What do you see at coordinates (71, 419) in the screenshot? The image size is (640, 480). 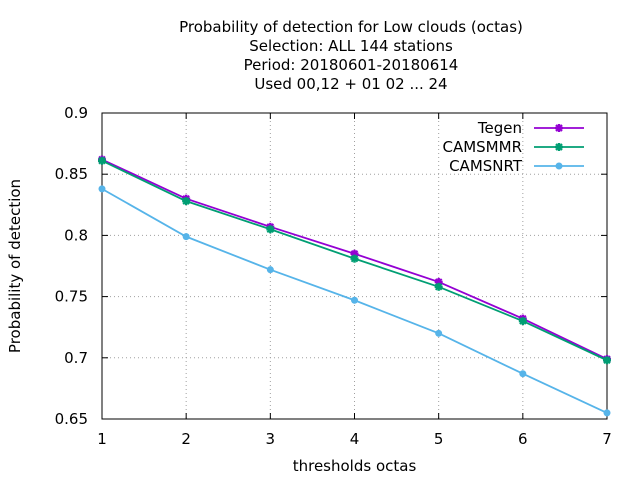 I see `y-tick-label: 0.65` at bounding box center [71, 419].